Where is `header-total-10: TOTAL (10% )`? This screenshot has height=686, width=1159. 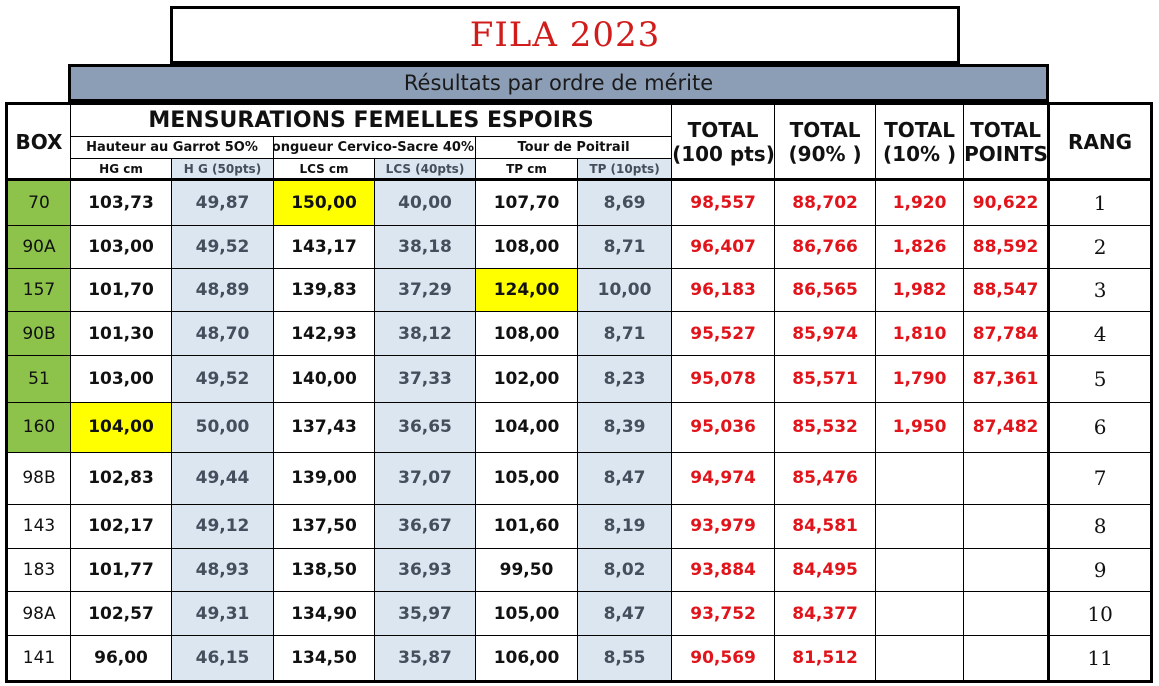 header-total-10: TOTAL (10% ) is located at coordinates (920, 141).